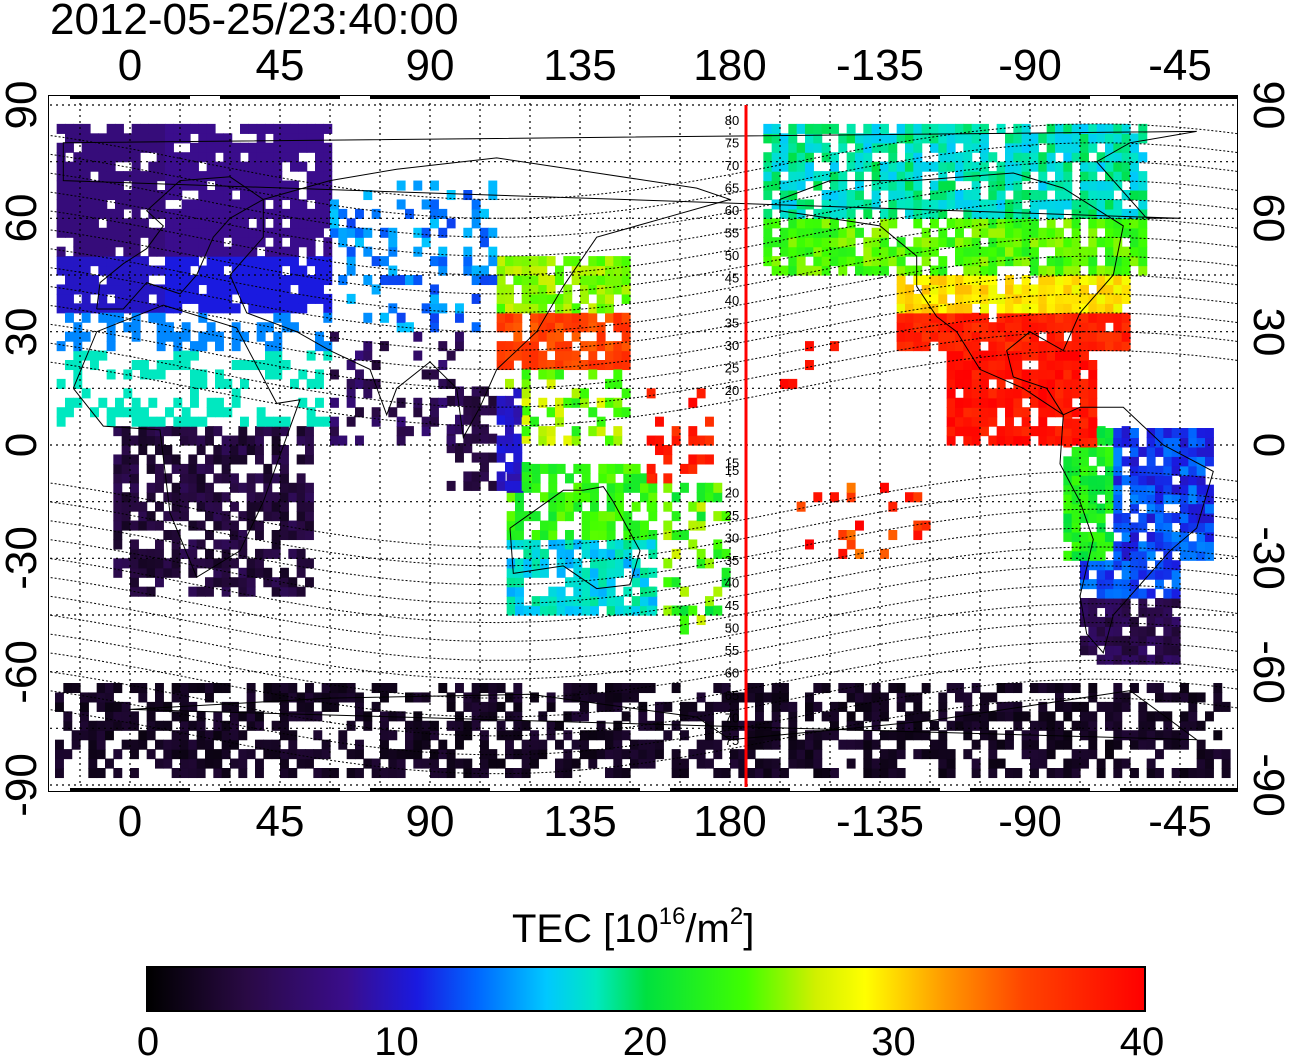 This screenshot has width=1292, height=1064. What do you see at coordinates (643, 275) in the screenshot?
I see `magnetic-contour` at bounding box center [643, 275].